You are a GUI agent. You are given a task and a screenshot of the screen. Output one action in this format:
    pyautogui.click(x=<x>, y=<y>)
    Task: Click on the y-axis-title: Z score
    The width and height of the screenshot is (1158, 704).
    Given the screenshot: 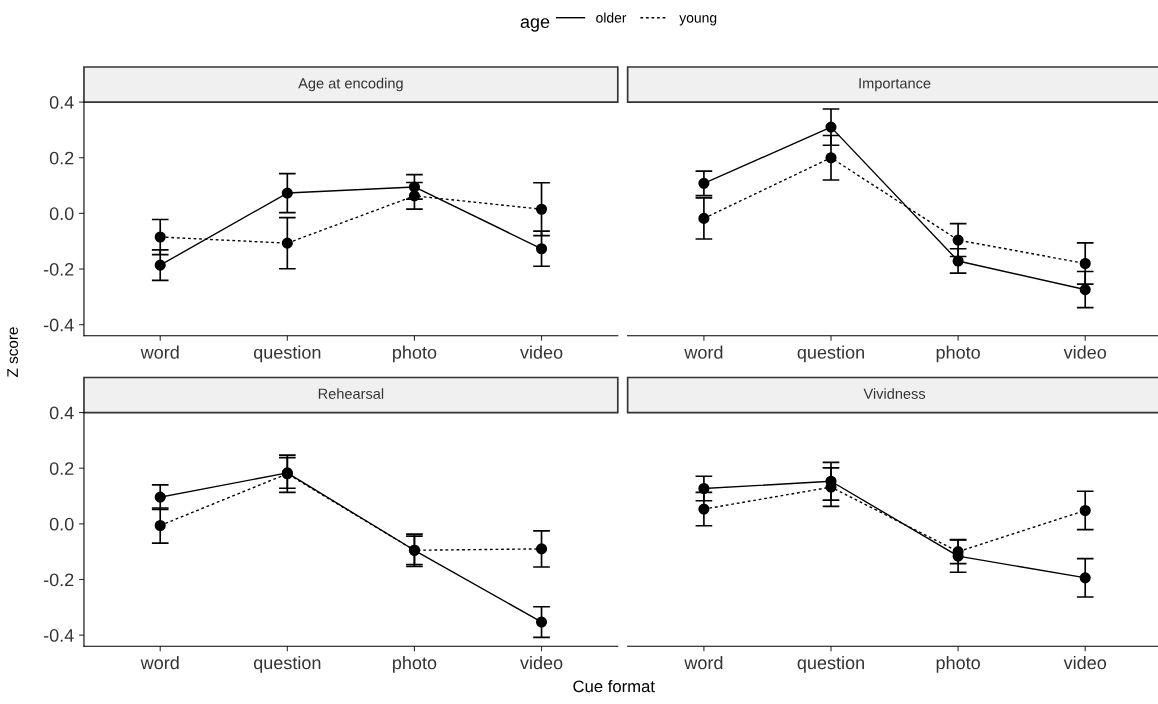 What is the action you would take?
    pyautogui.click(x=12, y=352)
    